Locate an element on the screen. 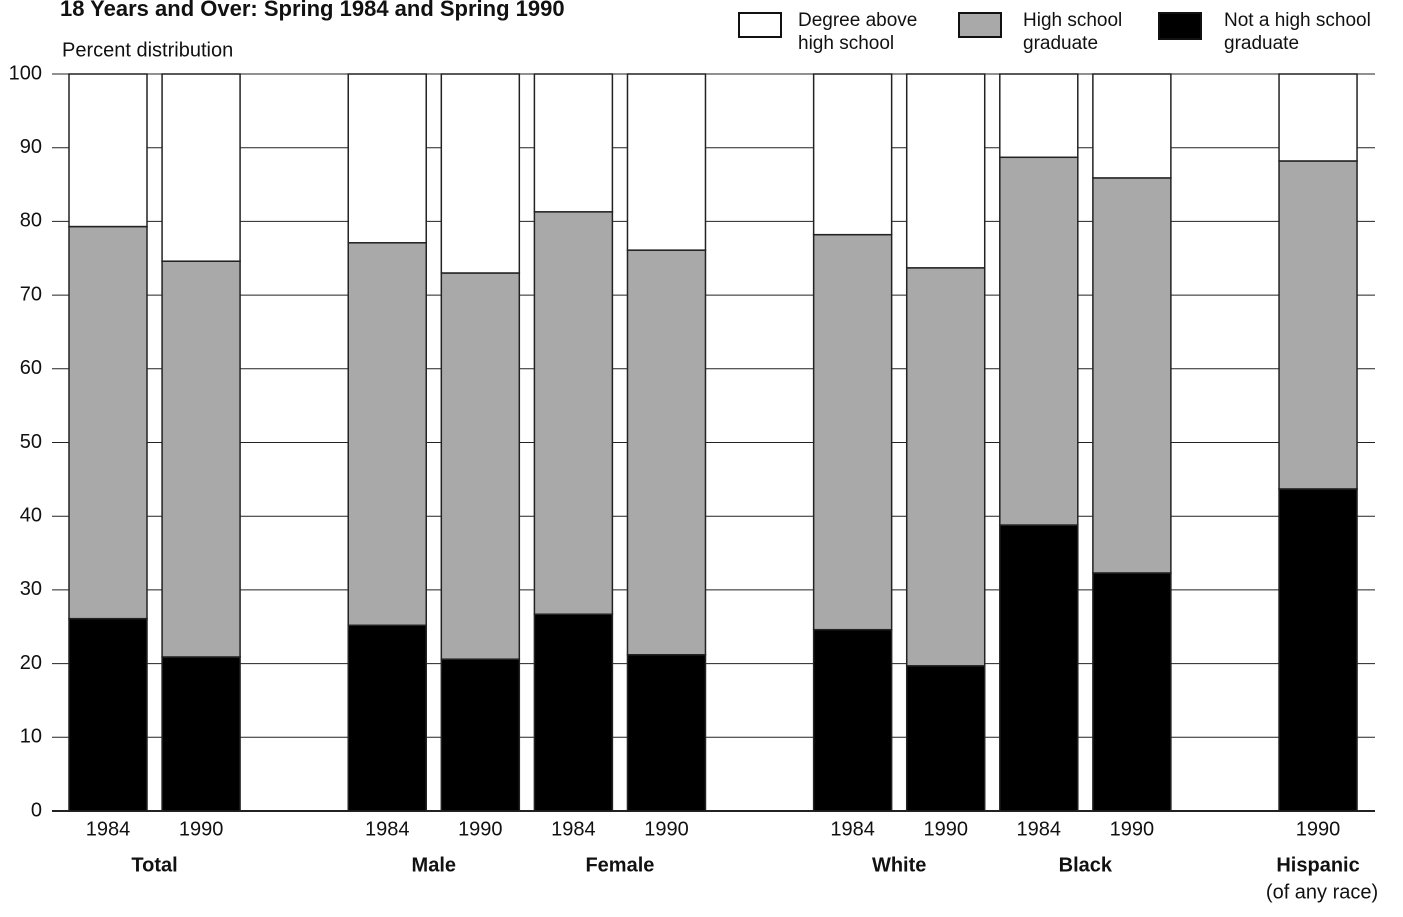 The image size is (1403, 917). y-tick-label: 70 is located at coordinates (31, 294).